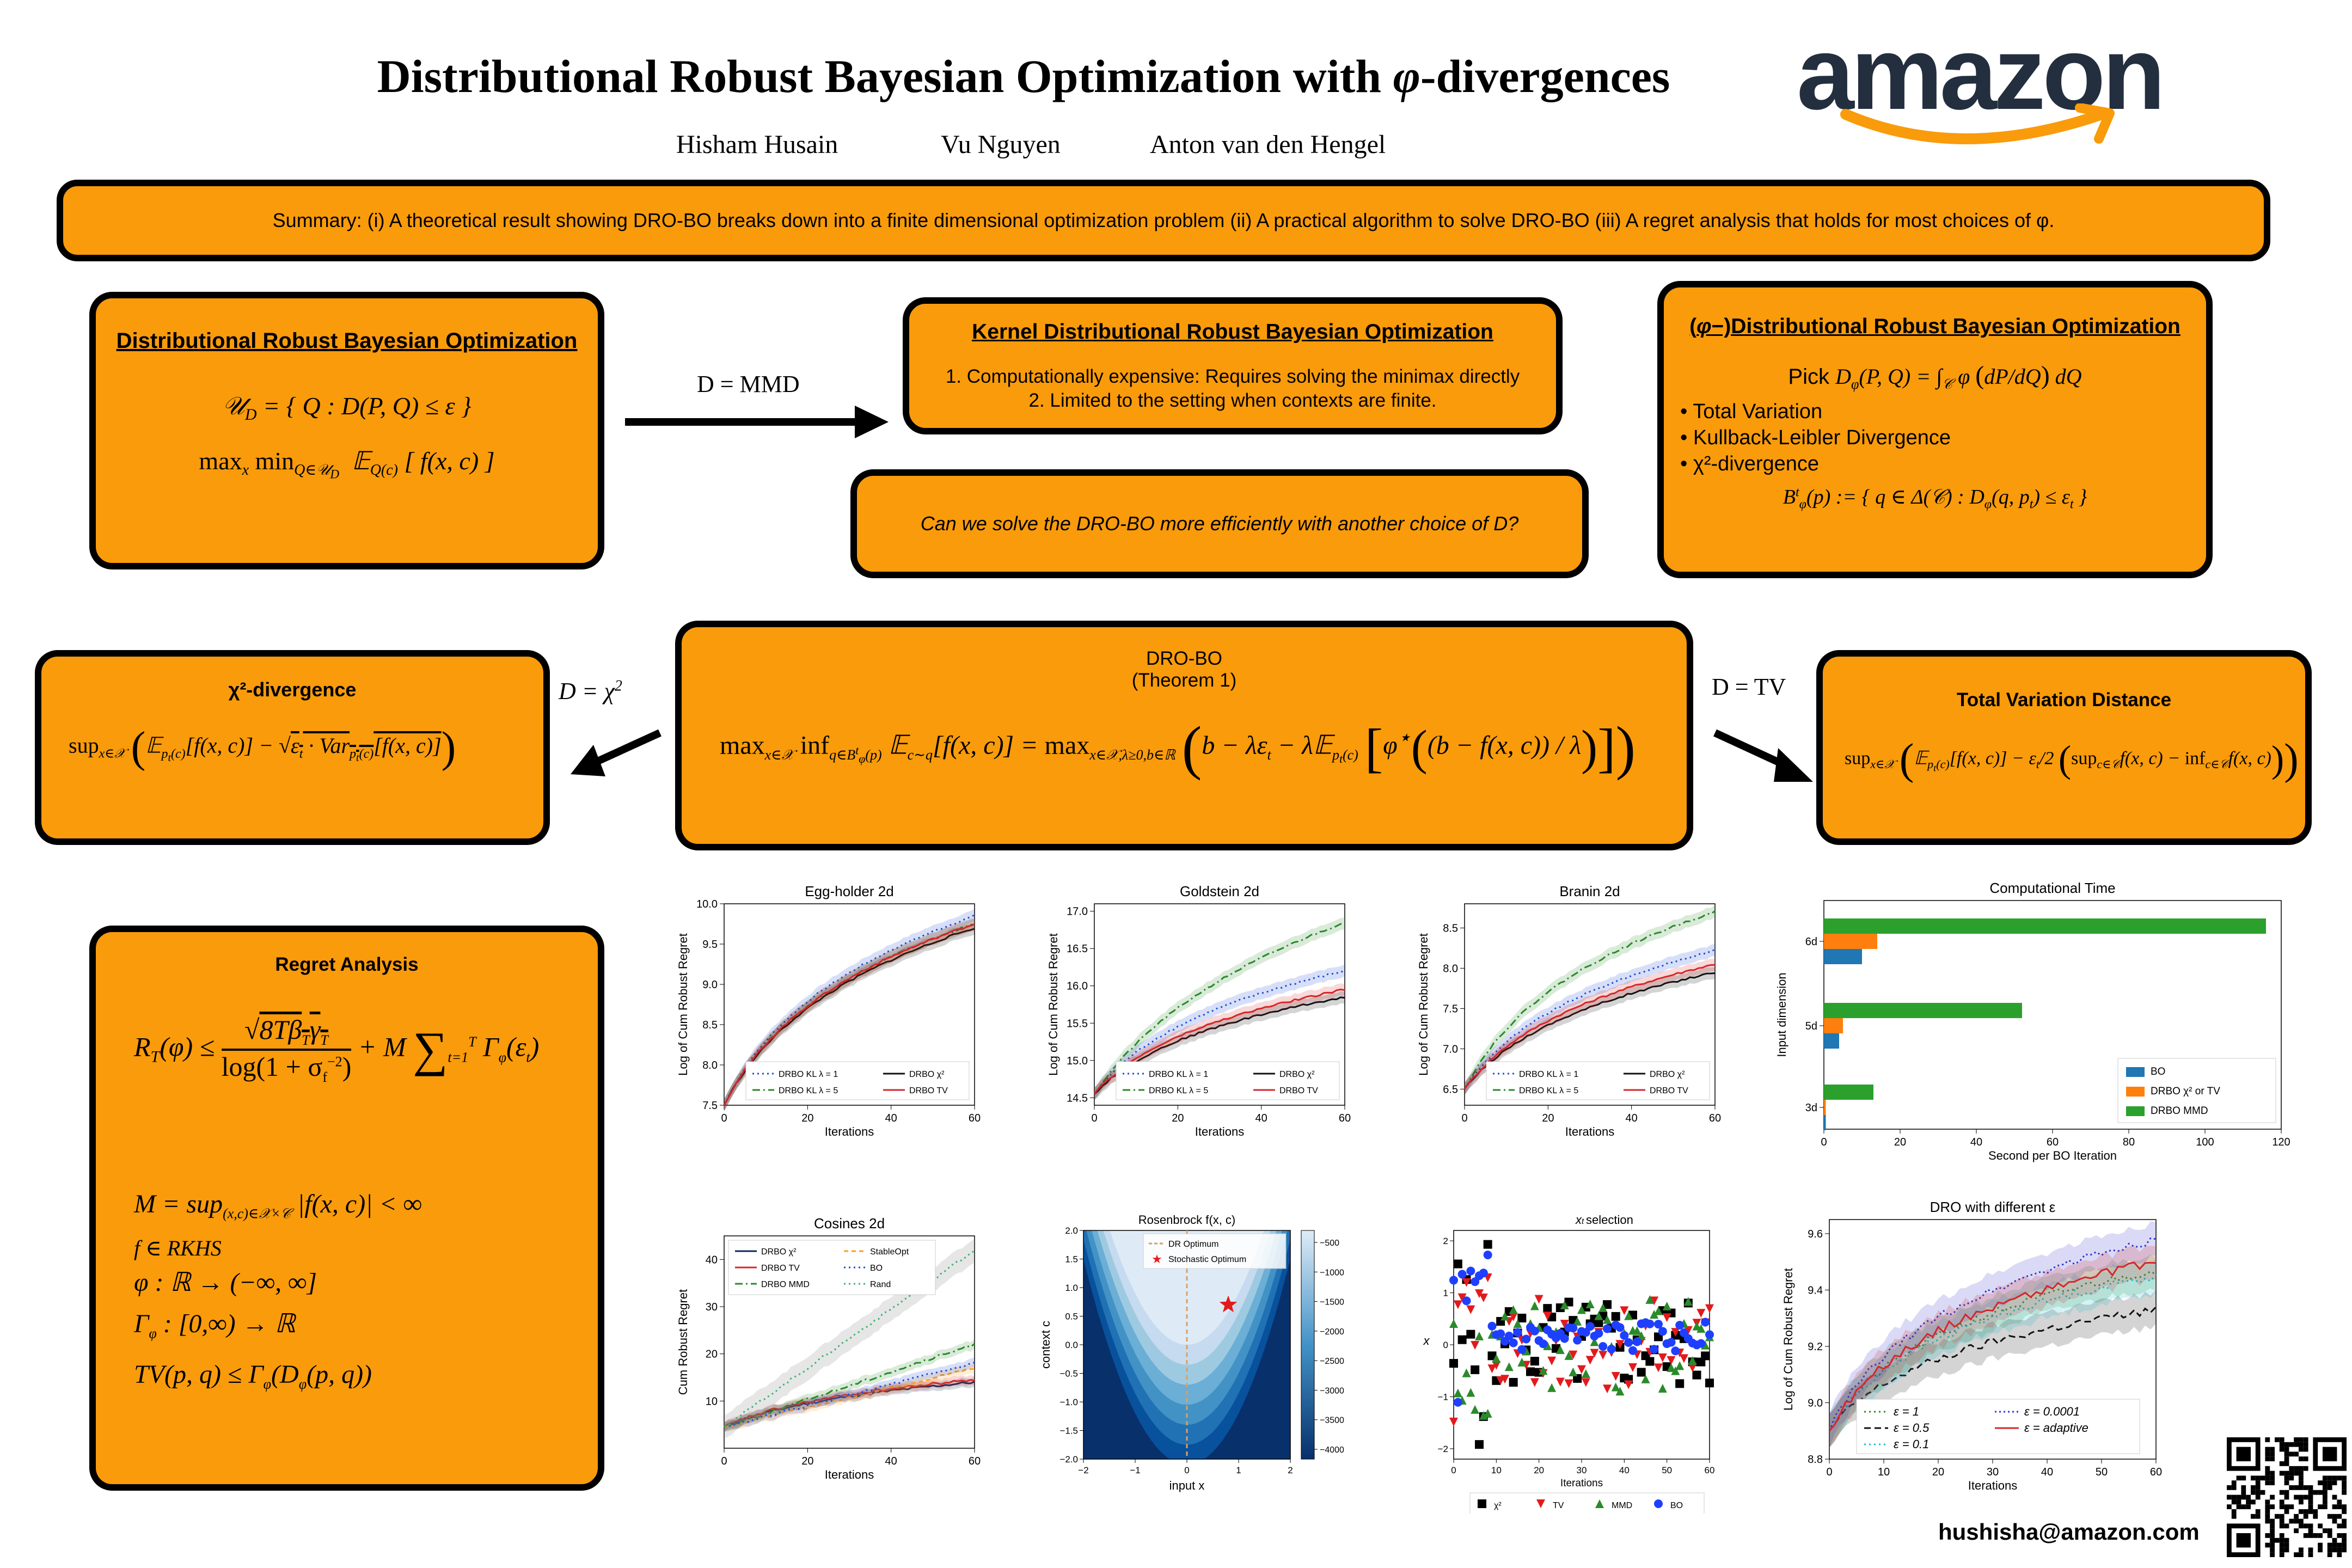 The height and width of the screenshot is (1568, 2352). Describe the element at coordinates (707, 904) in the screenshot. I see `y-tick-label: 10.0` at that location.